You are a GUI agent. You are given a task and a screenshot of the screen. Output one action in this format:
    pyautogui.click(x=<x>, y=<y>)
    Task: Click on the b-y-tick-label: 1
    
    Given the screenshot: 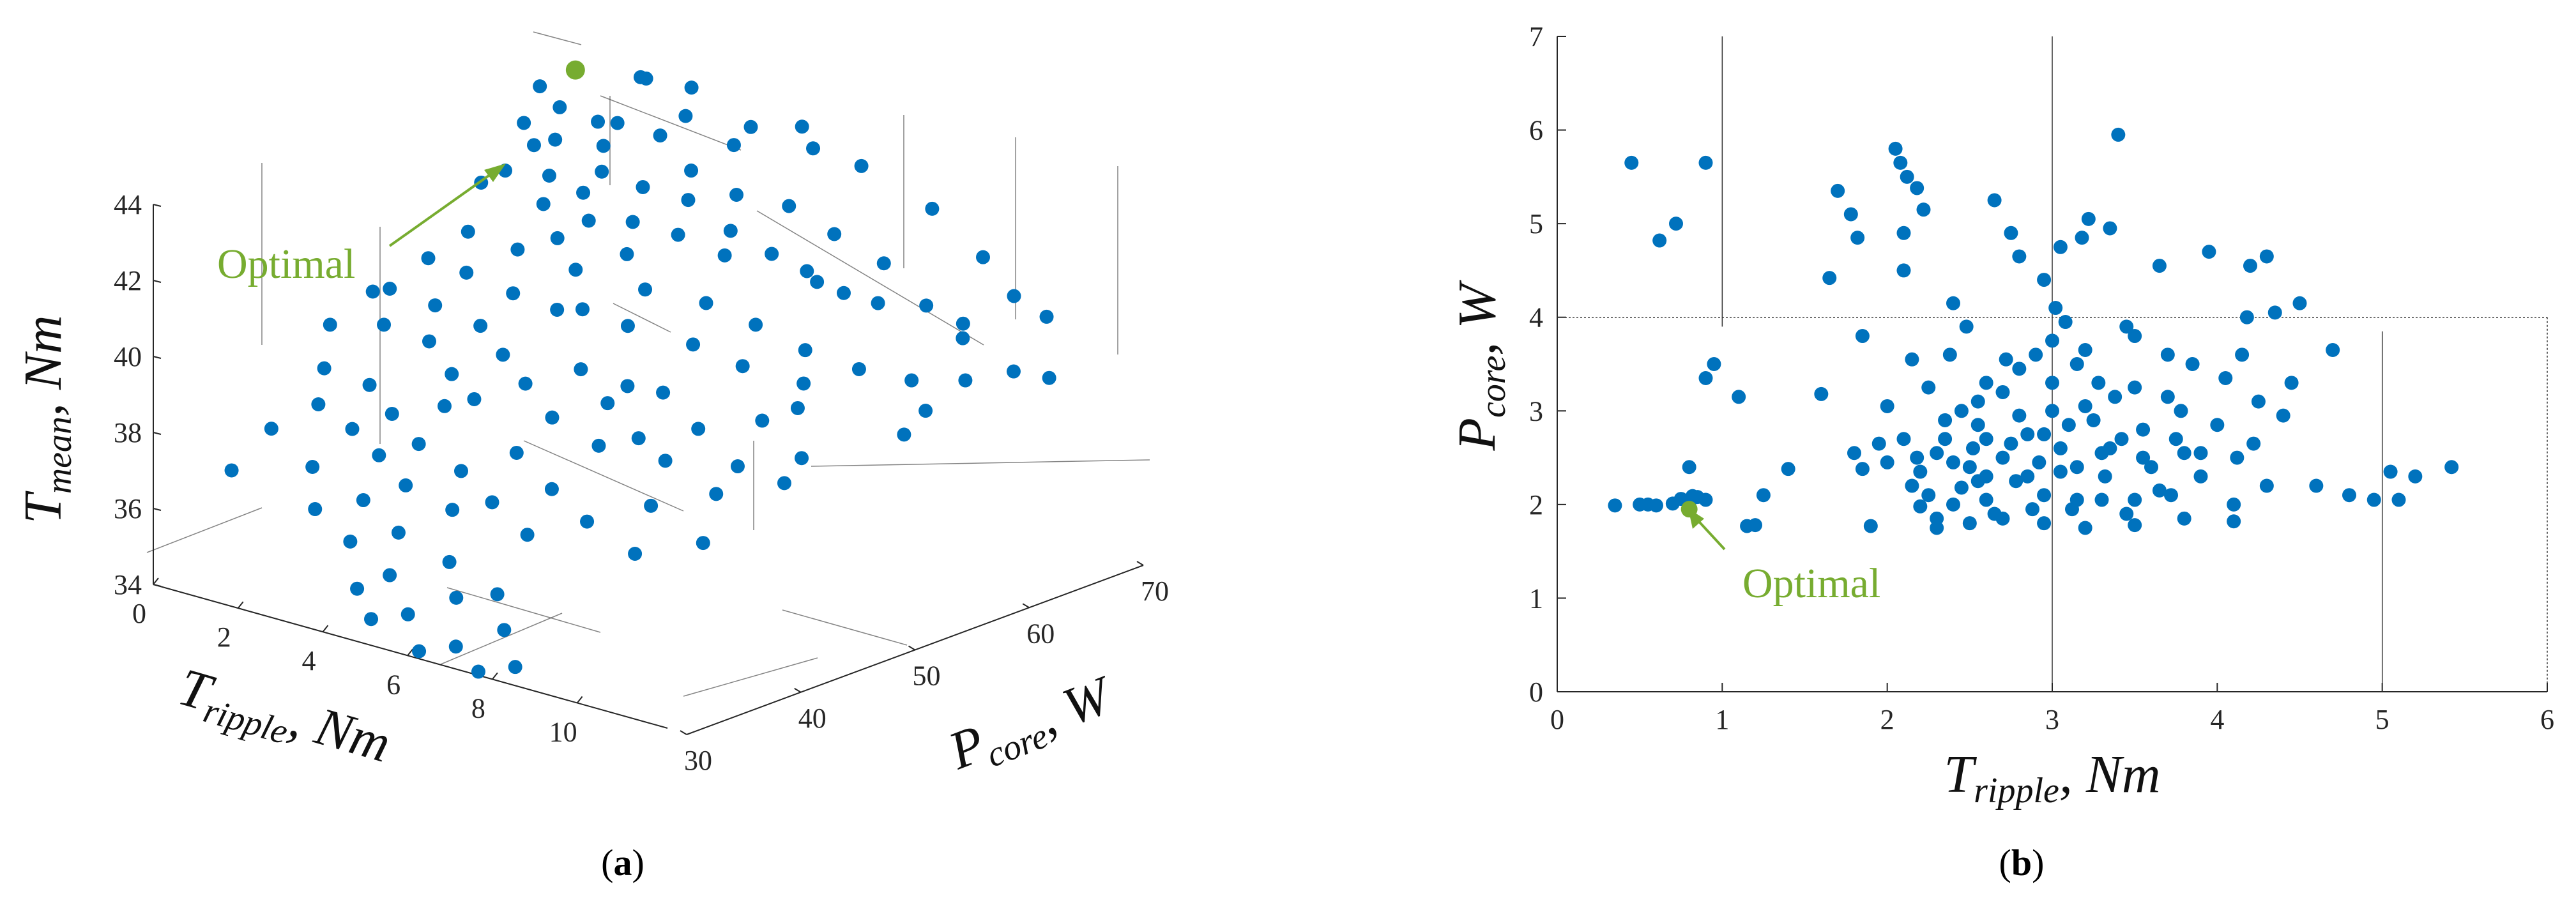 What is the action you would take?
    pyautogui.click(x=1536, y=599)
    